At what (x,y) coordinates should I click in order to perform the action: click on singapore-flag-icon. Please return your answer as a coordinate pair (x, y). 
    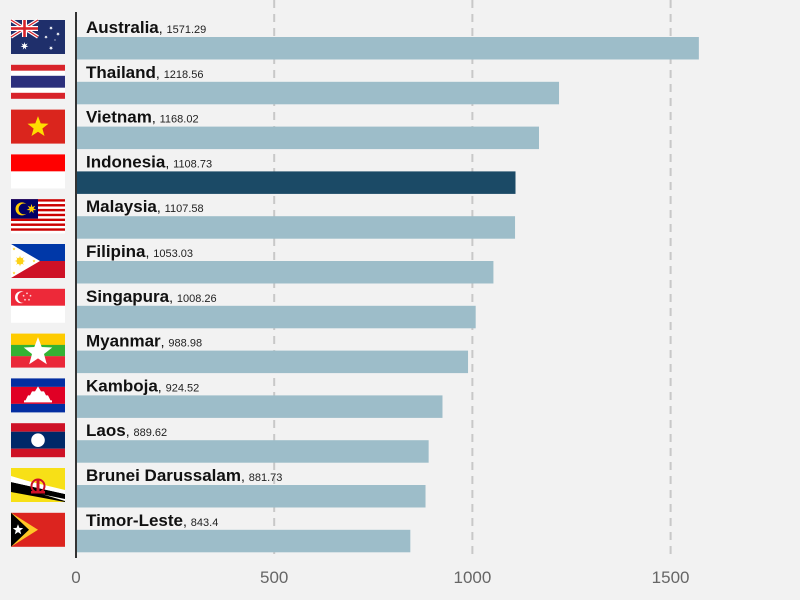
    Looking at the image, I should click on (38, 305).